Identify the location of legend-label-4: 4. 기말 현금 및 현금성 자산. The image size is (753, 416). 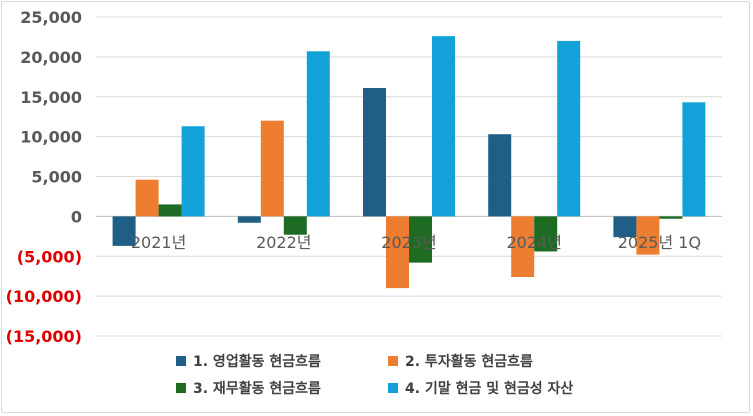
(489, 388).